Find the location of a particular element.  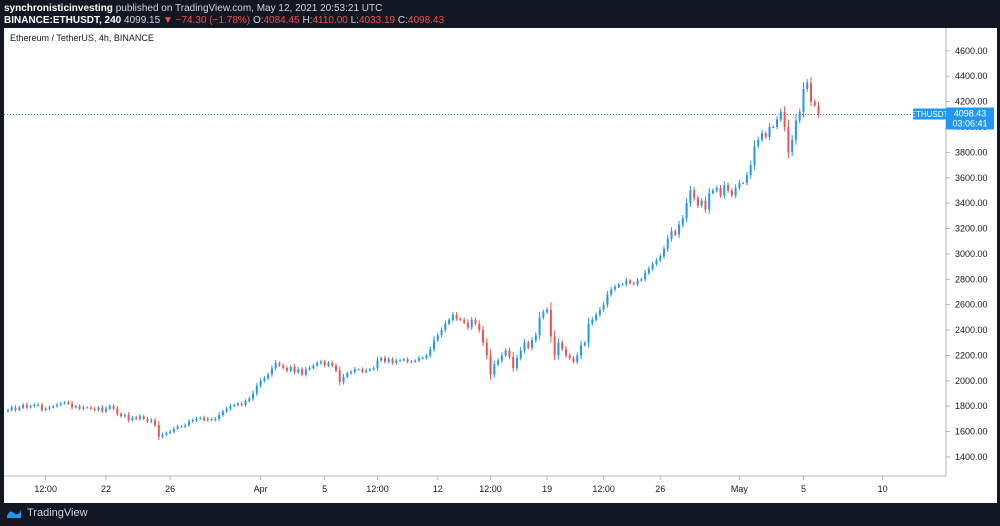

y-tick-label: 2000.00 is located at coordinates (971, 381).